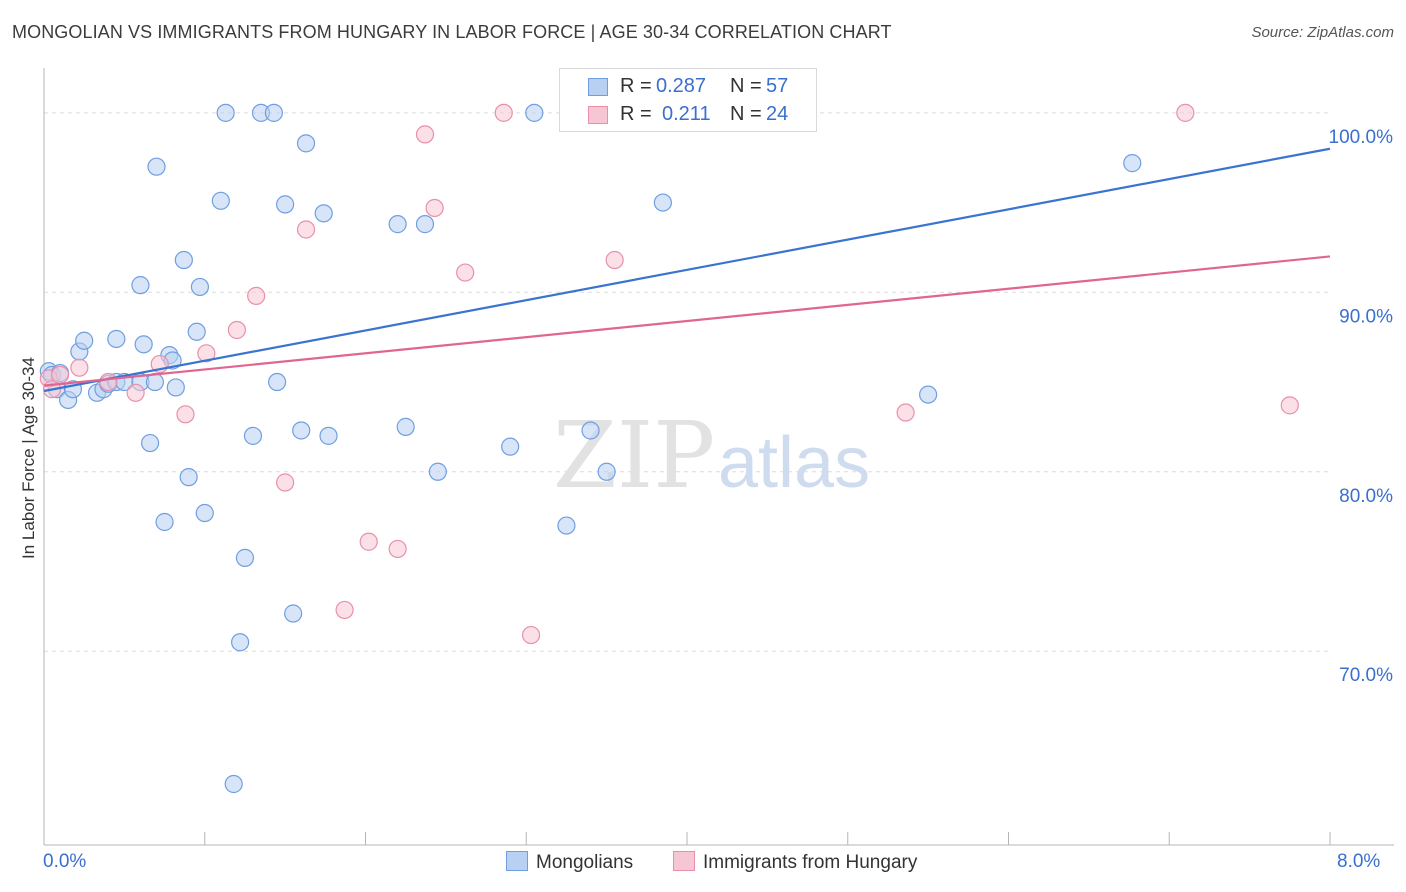  What do you see at coordinates (28, 458) in the screenshot?
I see `y-axis-title: In Labor Force | Age 30-34` at bounding box center [28, 458].